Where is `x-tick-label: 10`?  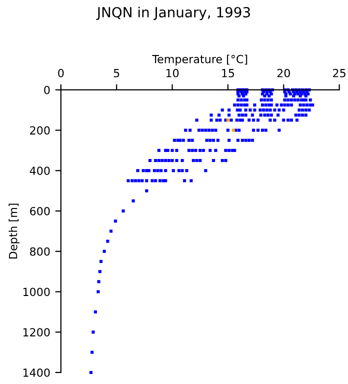 x-tick-label: 10 is located at coordinates (172, 73).